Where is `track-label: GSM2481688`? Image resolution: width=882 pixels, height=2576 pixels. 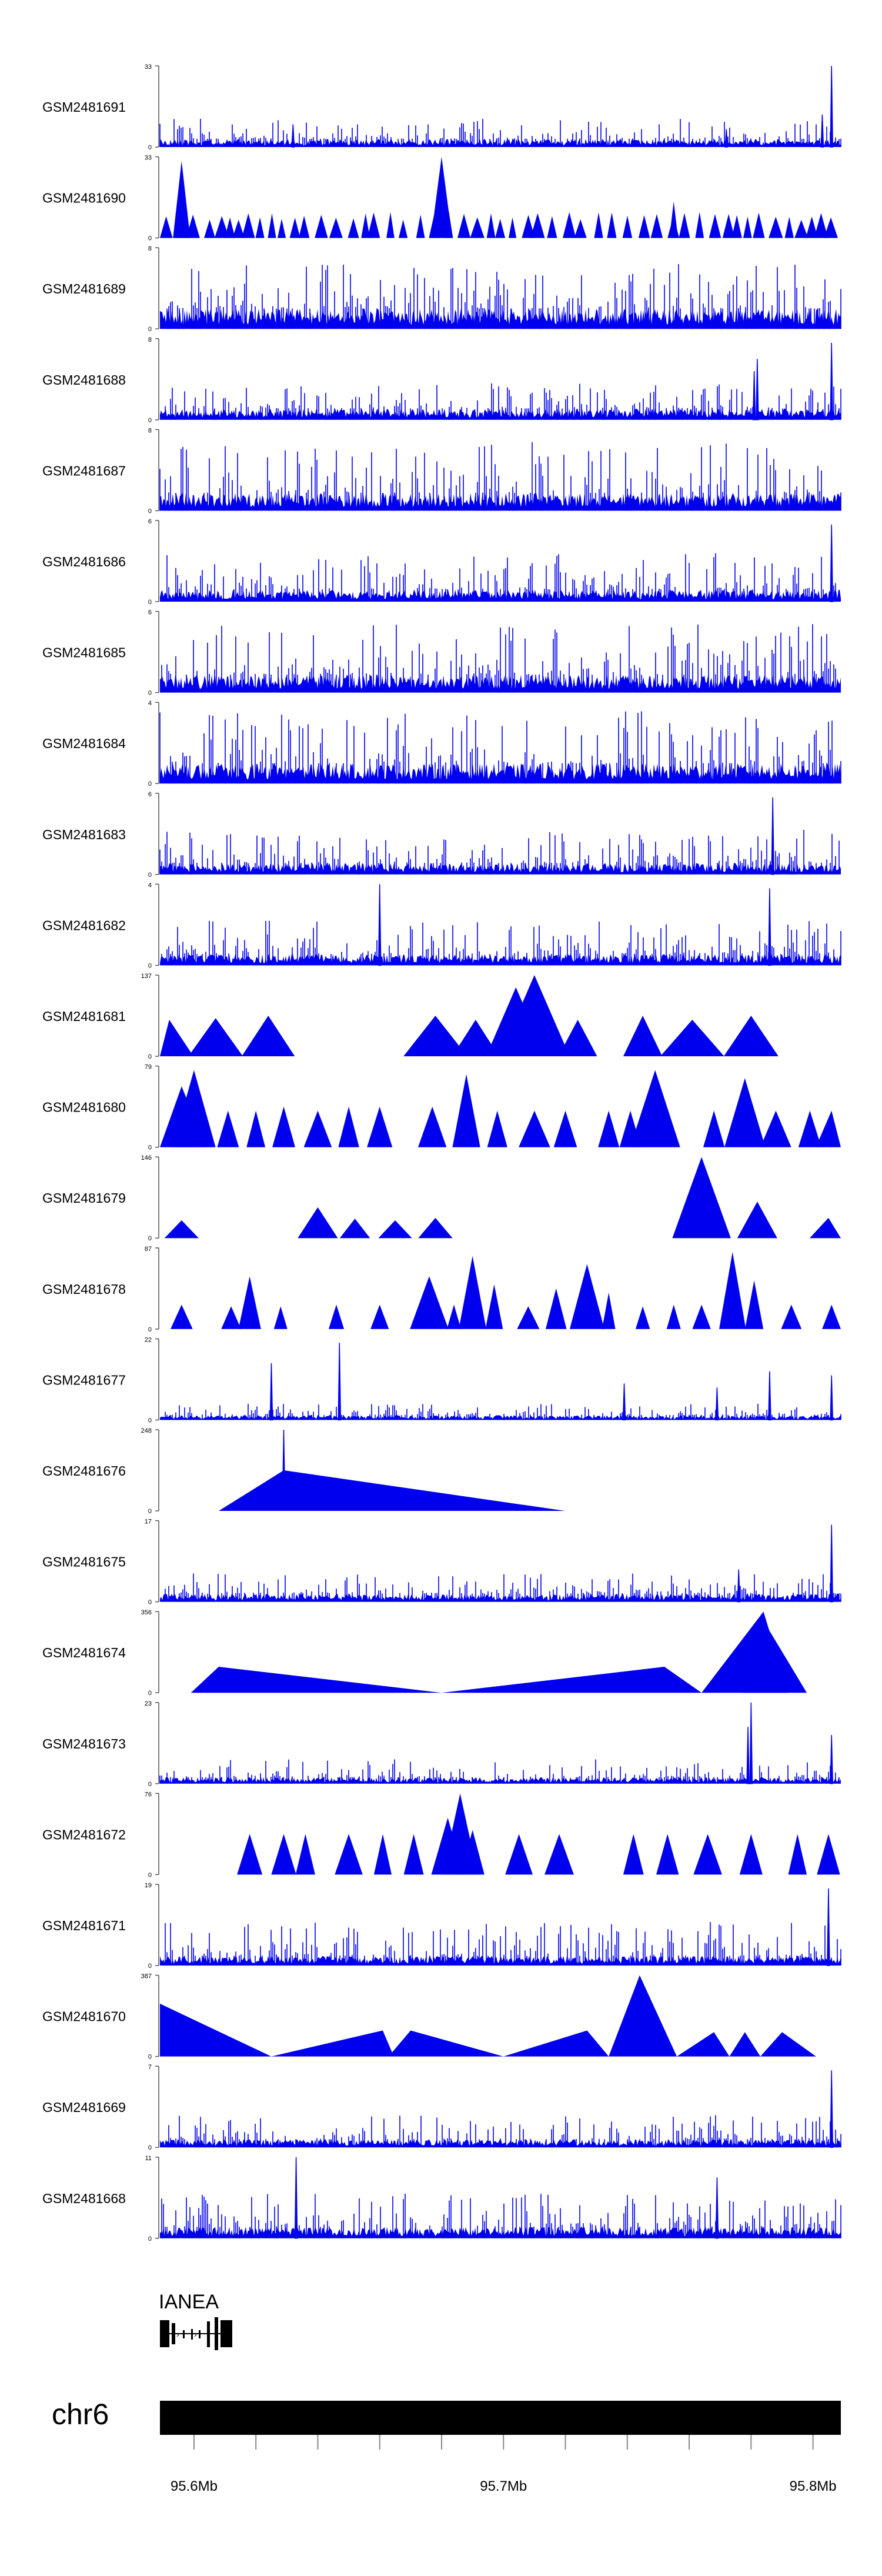
track-label: GSM2481688 is located at coordinates (84, 380).